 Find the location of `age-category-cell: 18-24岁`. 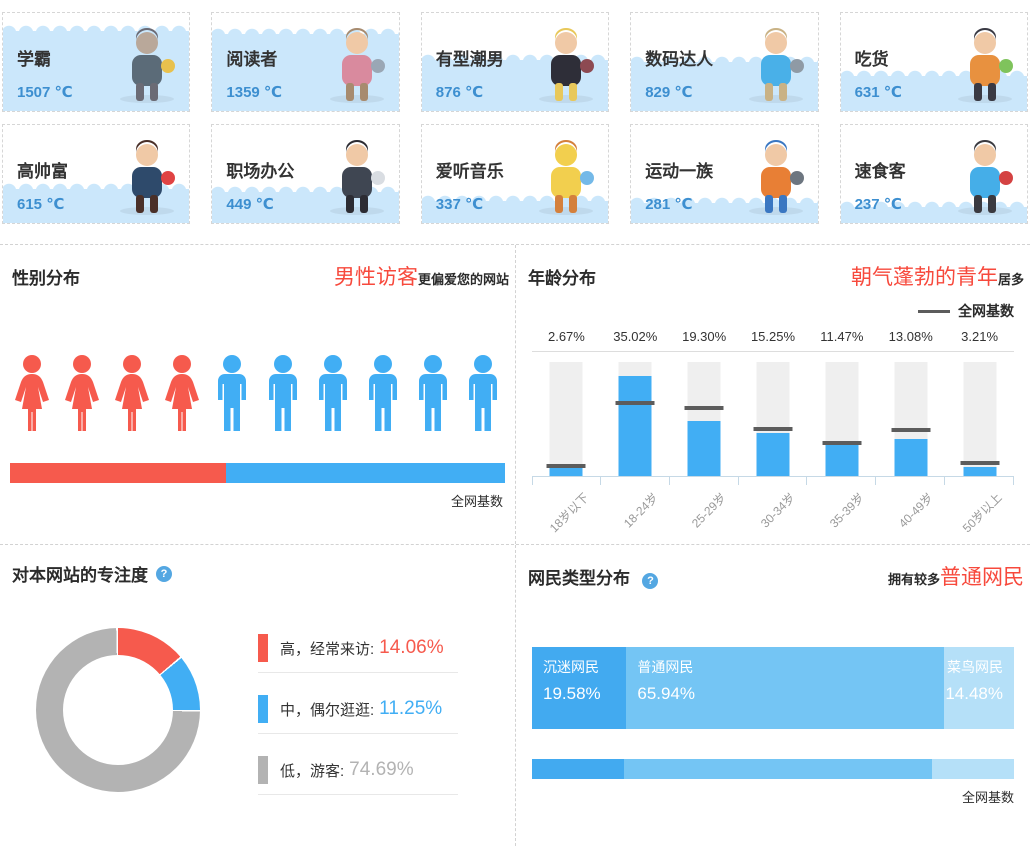

age-category-cell: 18-24岁 is located at coordinates (635, 506).